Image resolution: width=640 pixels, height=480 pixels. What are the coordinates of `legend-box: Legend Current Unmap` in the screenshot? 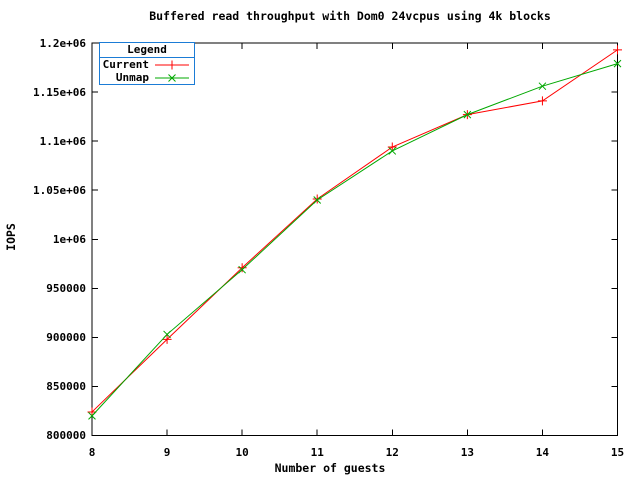 It's located at (147, 63).